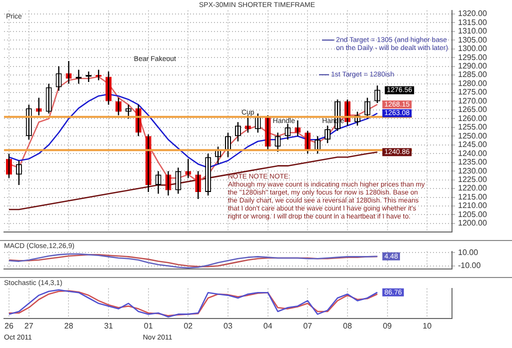 The height and width of the screenshot is (348, 512). What do you see at coordinates (149, 325) in the screenshot?
I see `x-tick-label: 01` at bounding box center [149, 325].